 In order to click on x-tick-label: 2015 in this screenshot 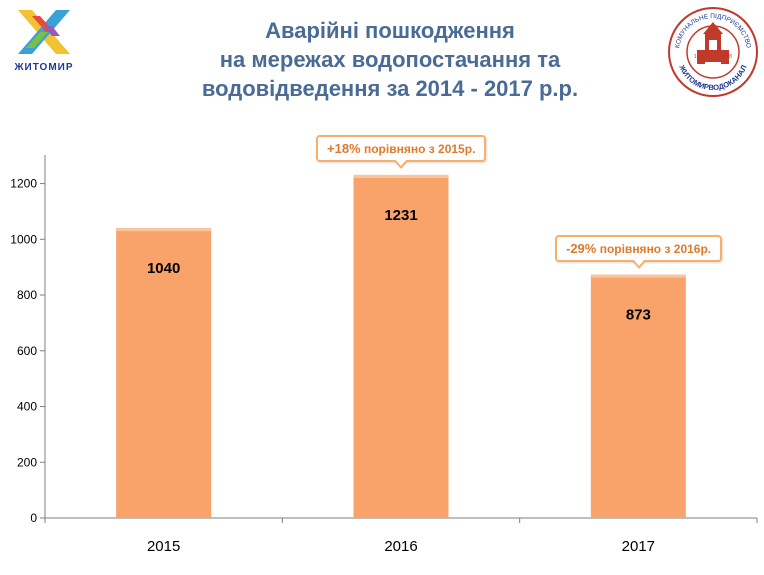, I will do `click(163, 546)`.